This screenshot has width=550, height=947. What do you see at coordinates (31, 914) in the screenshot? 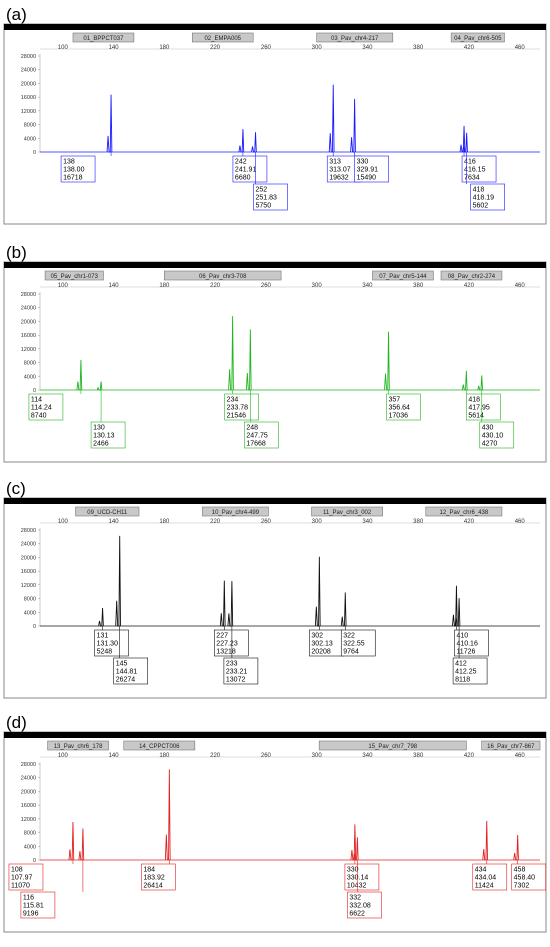
I see `peak-height: 9196` at bounding box center [31, 914].